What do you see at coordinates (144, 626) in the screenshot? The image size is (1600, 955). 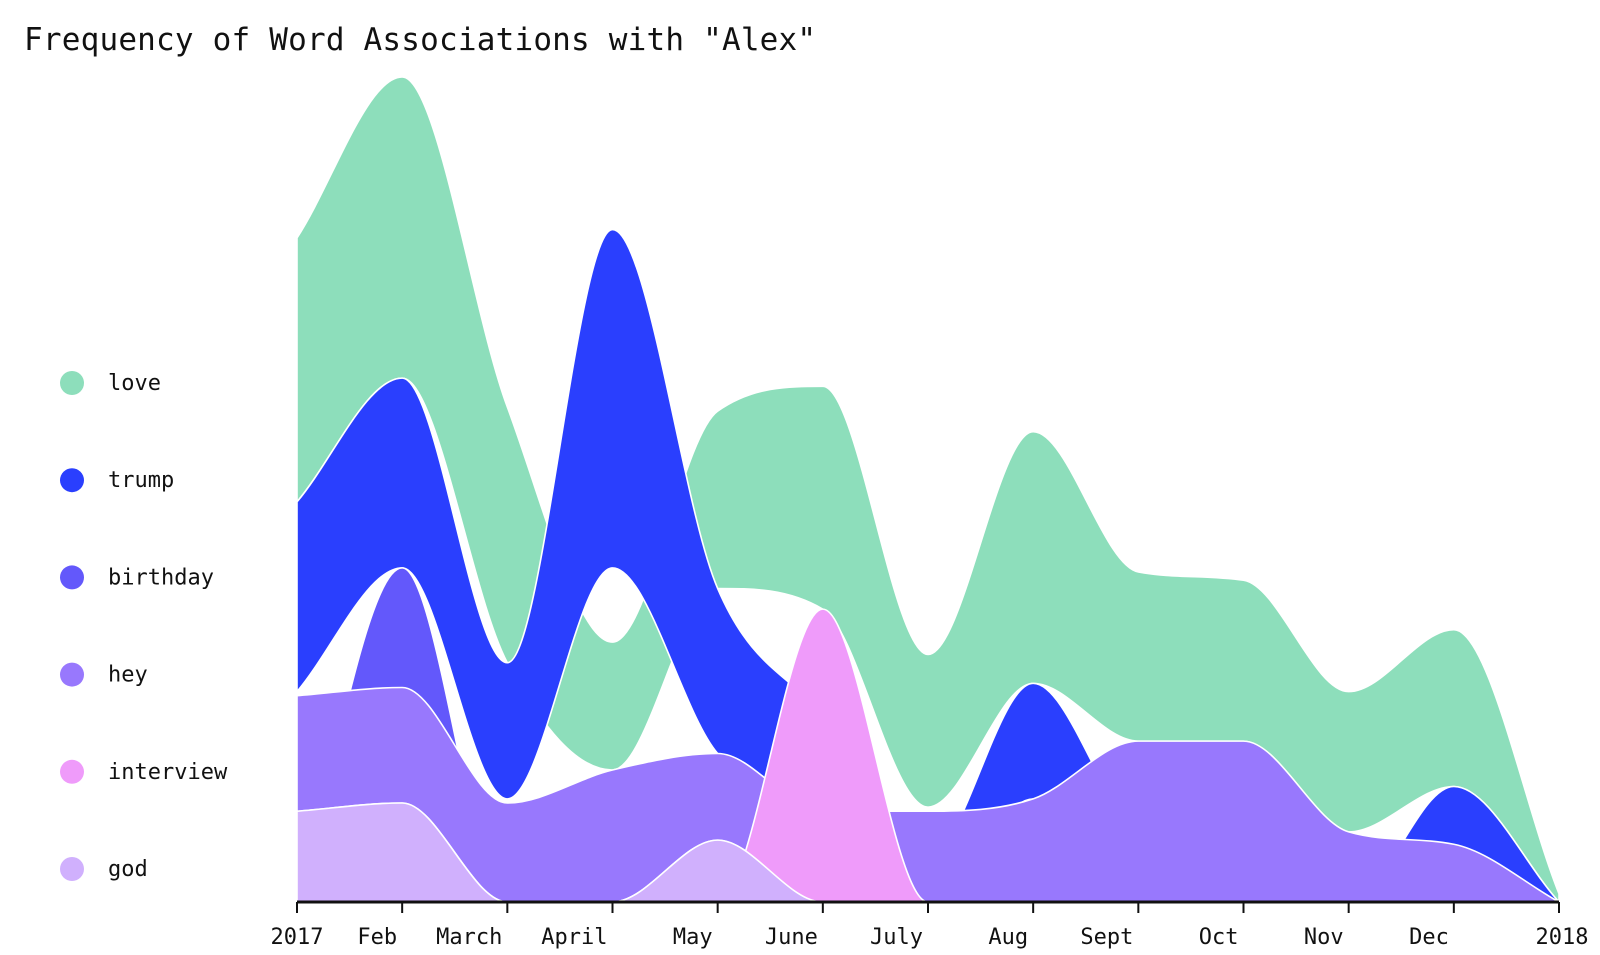 I see `legend: love trump birthday hey interview god` at bounding box center [144, 626].